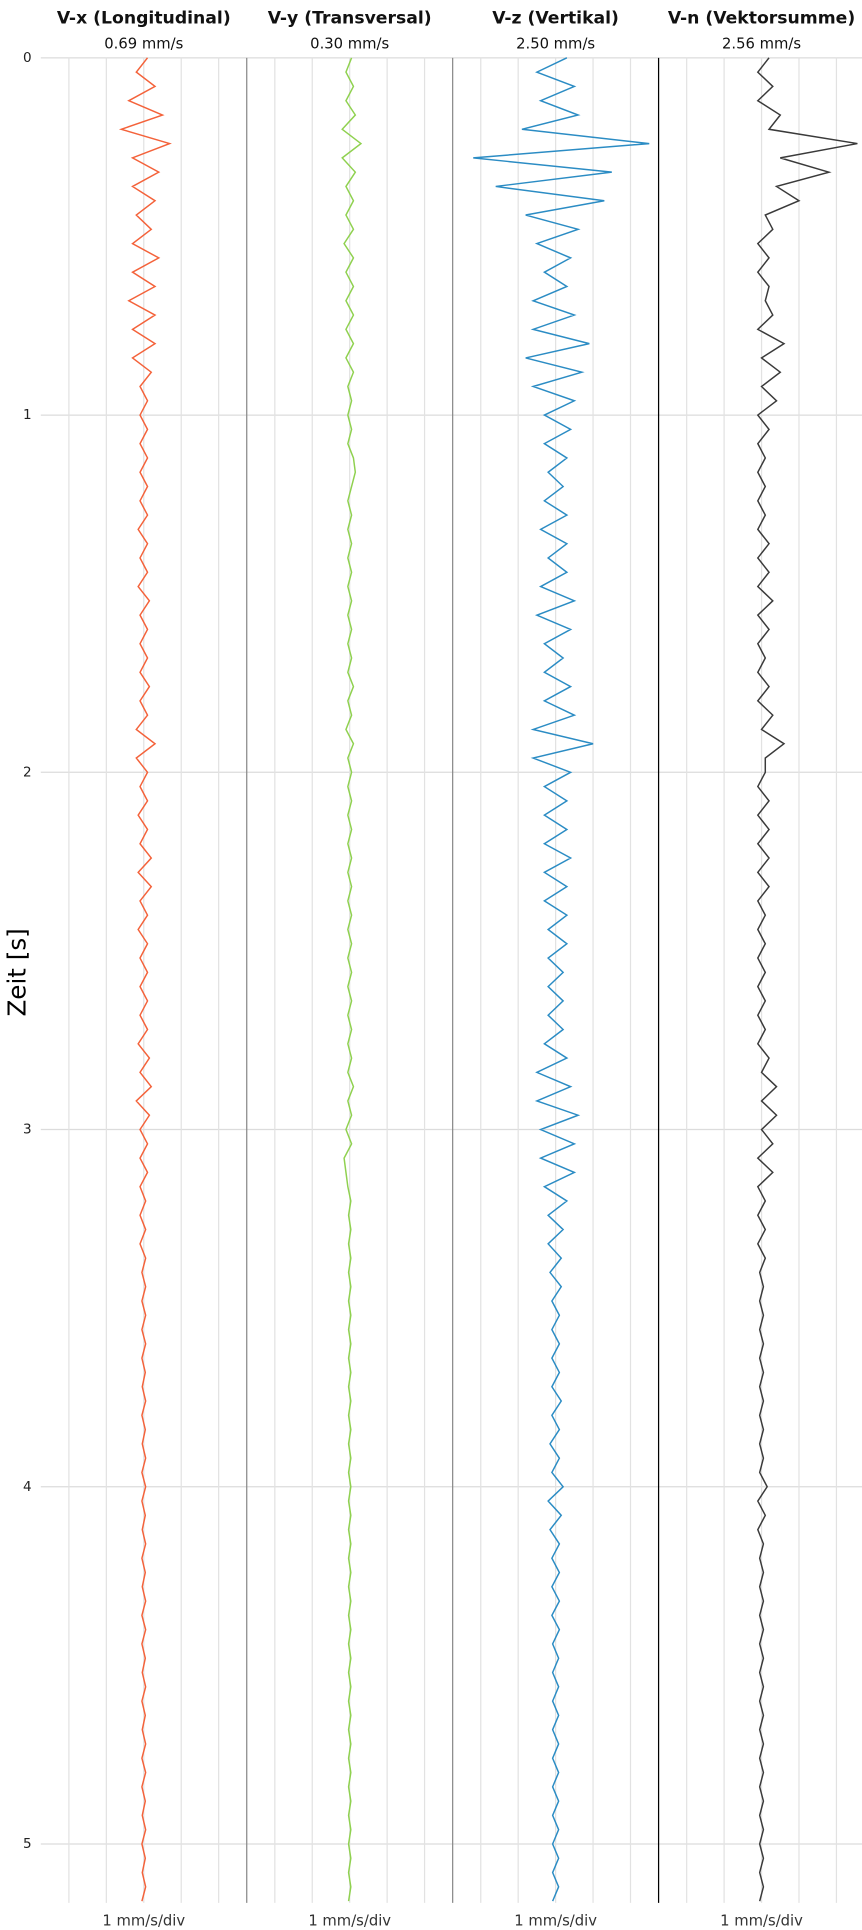  I want to click on panel-peak: 2.50 mm/s, so click(555, 43).